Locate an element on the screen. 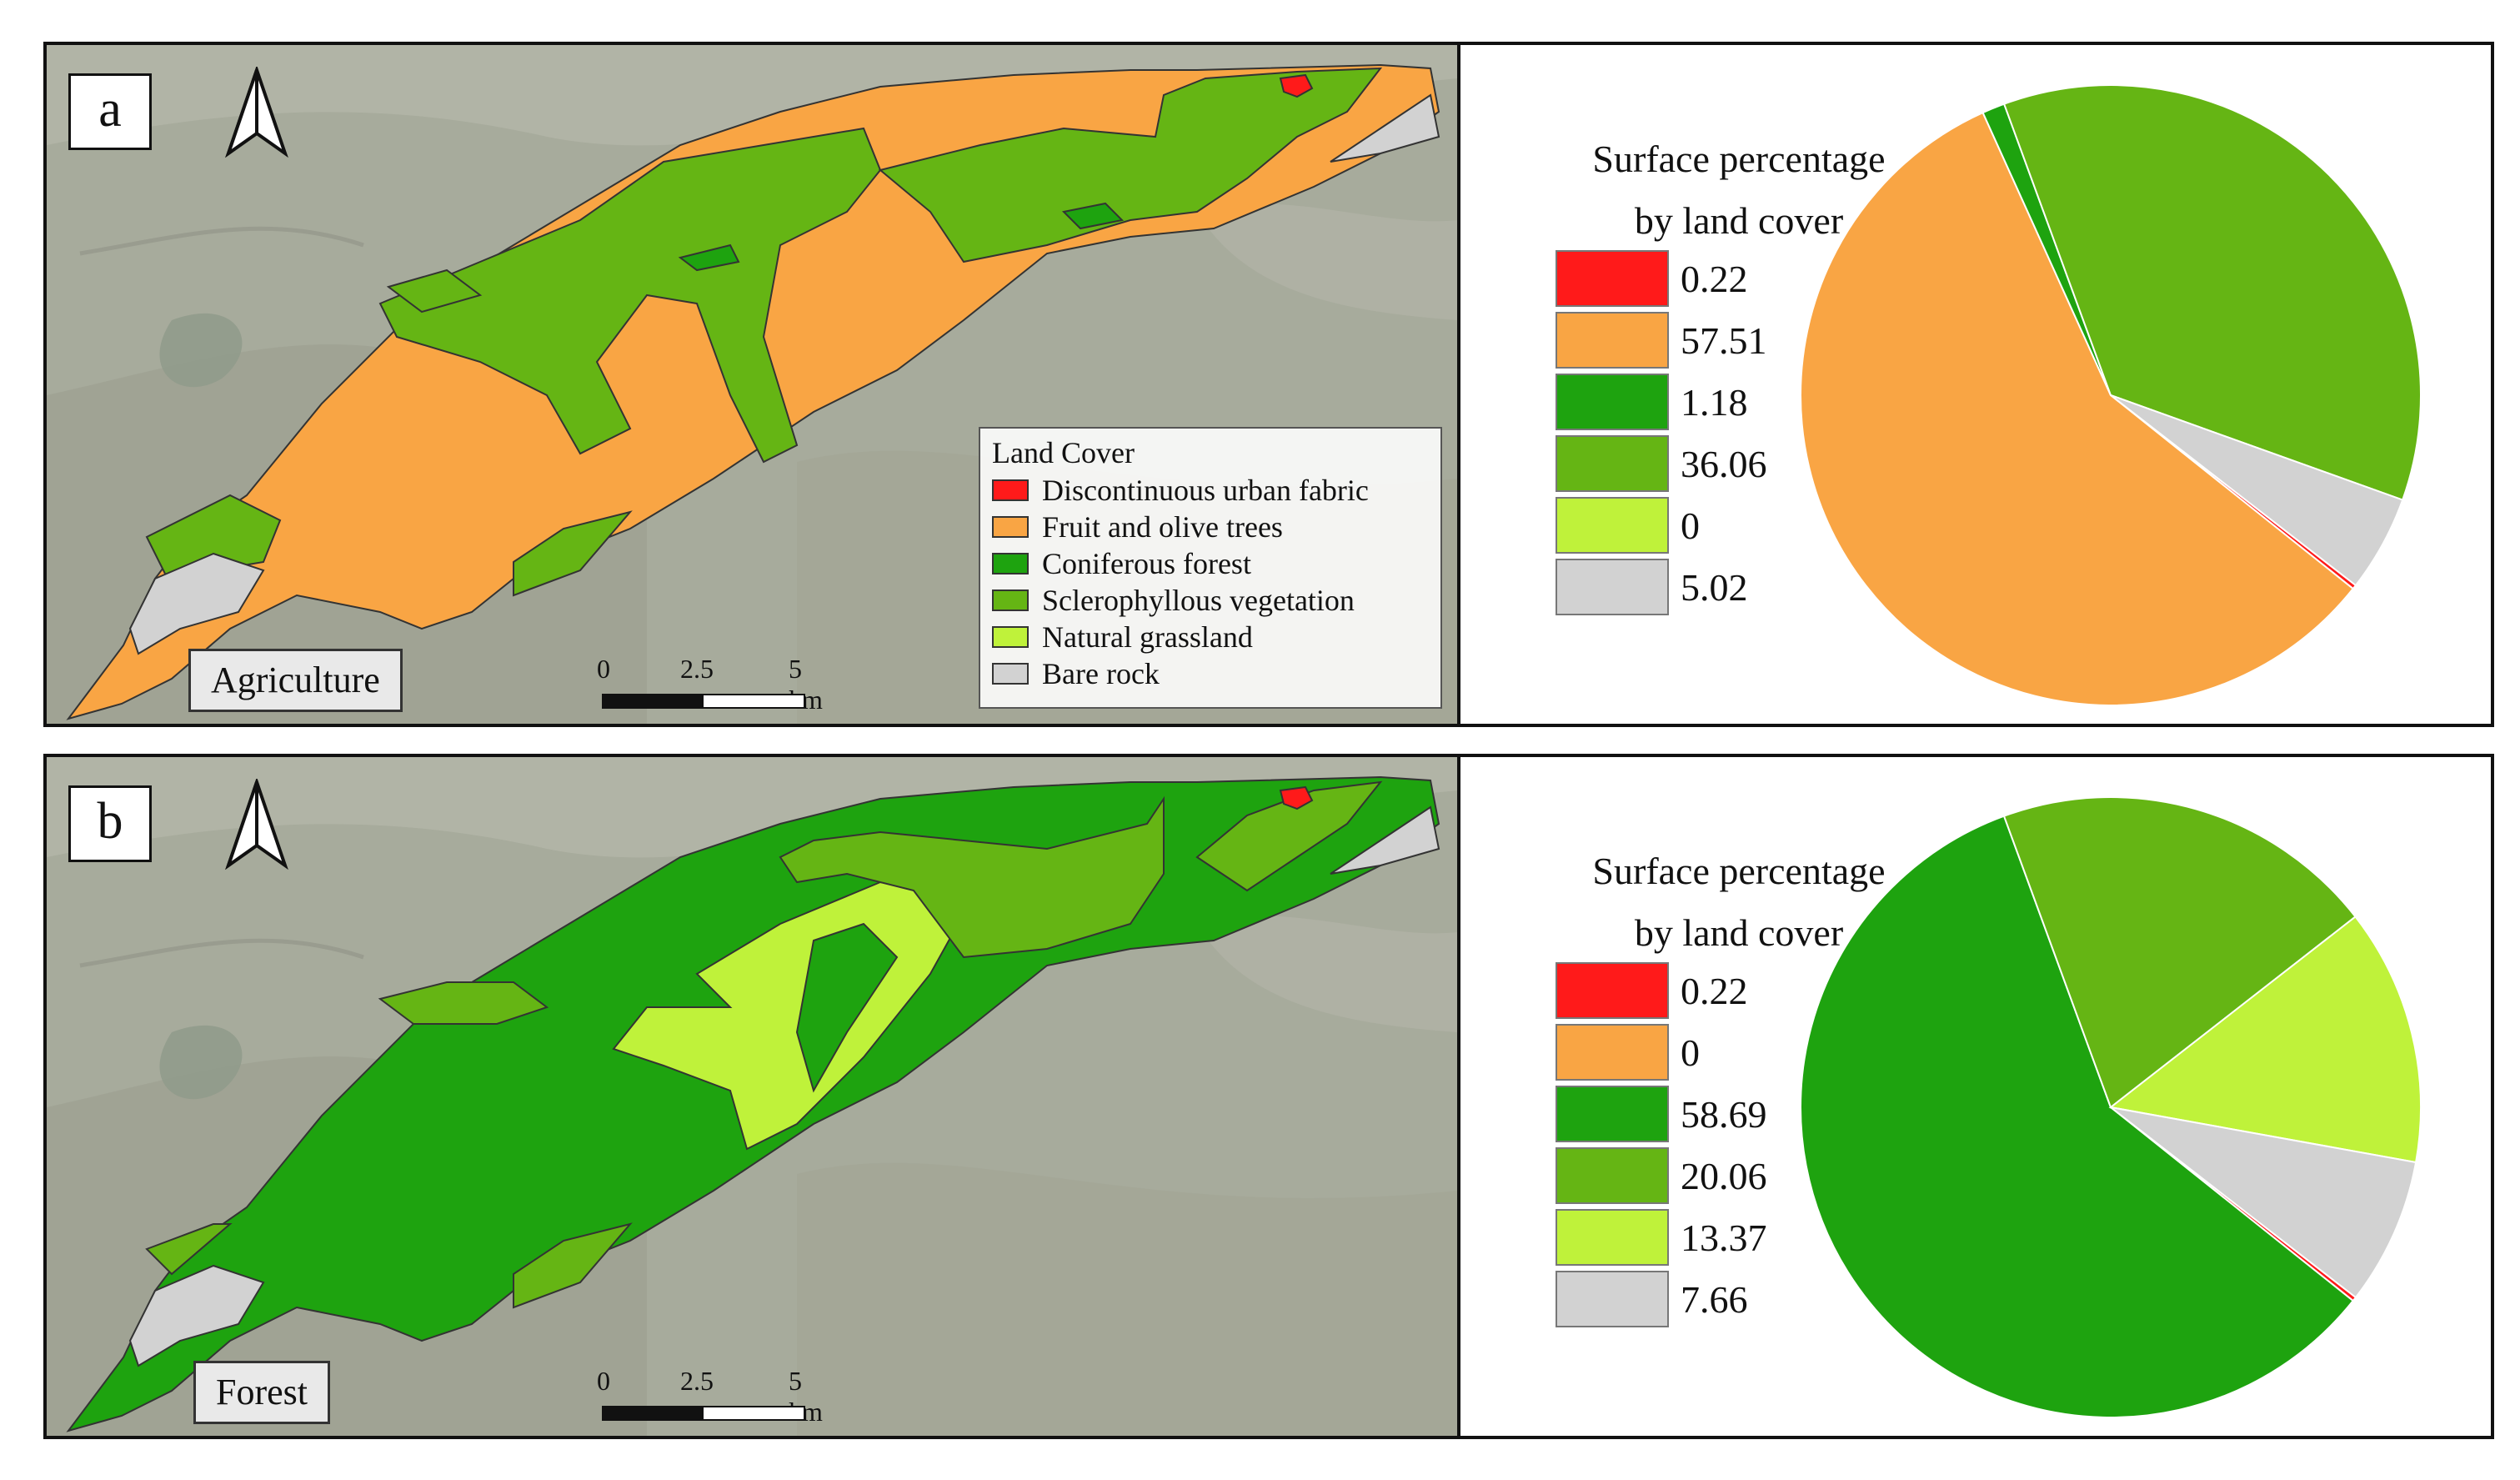  scale-segment-dark is located at coordinates (653, 1413).